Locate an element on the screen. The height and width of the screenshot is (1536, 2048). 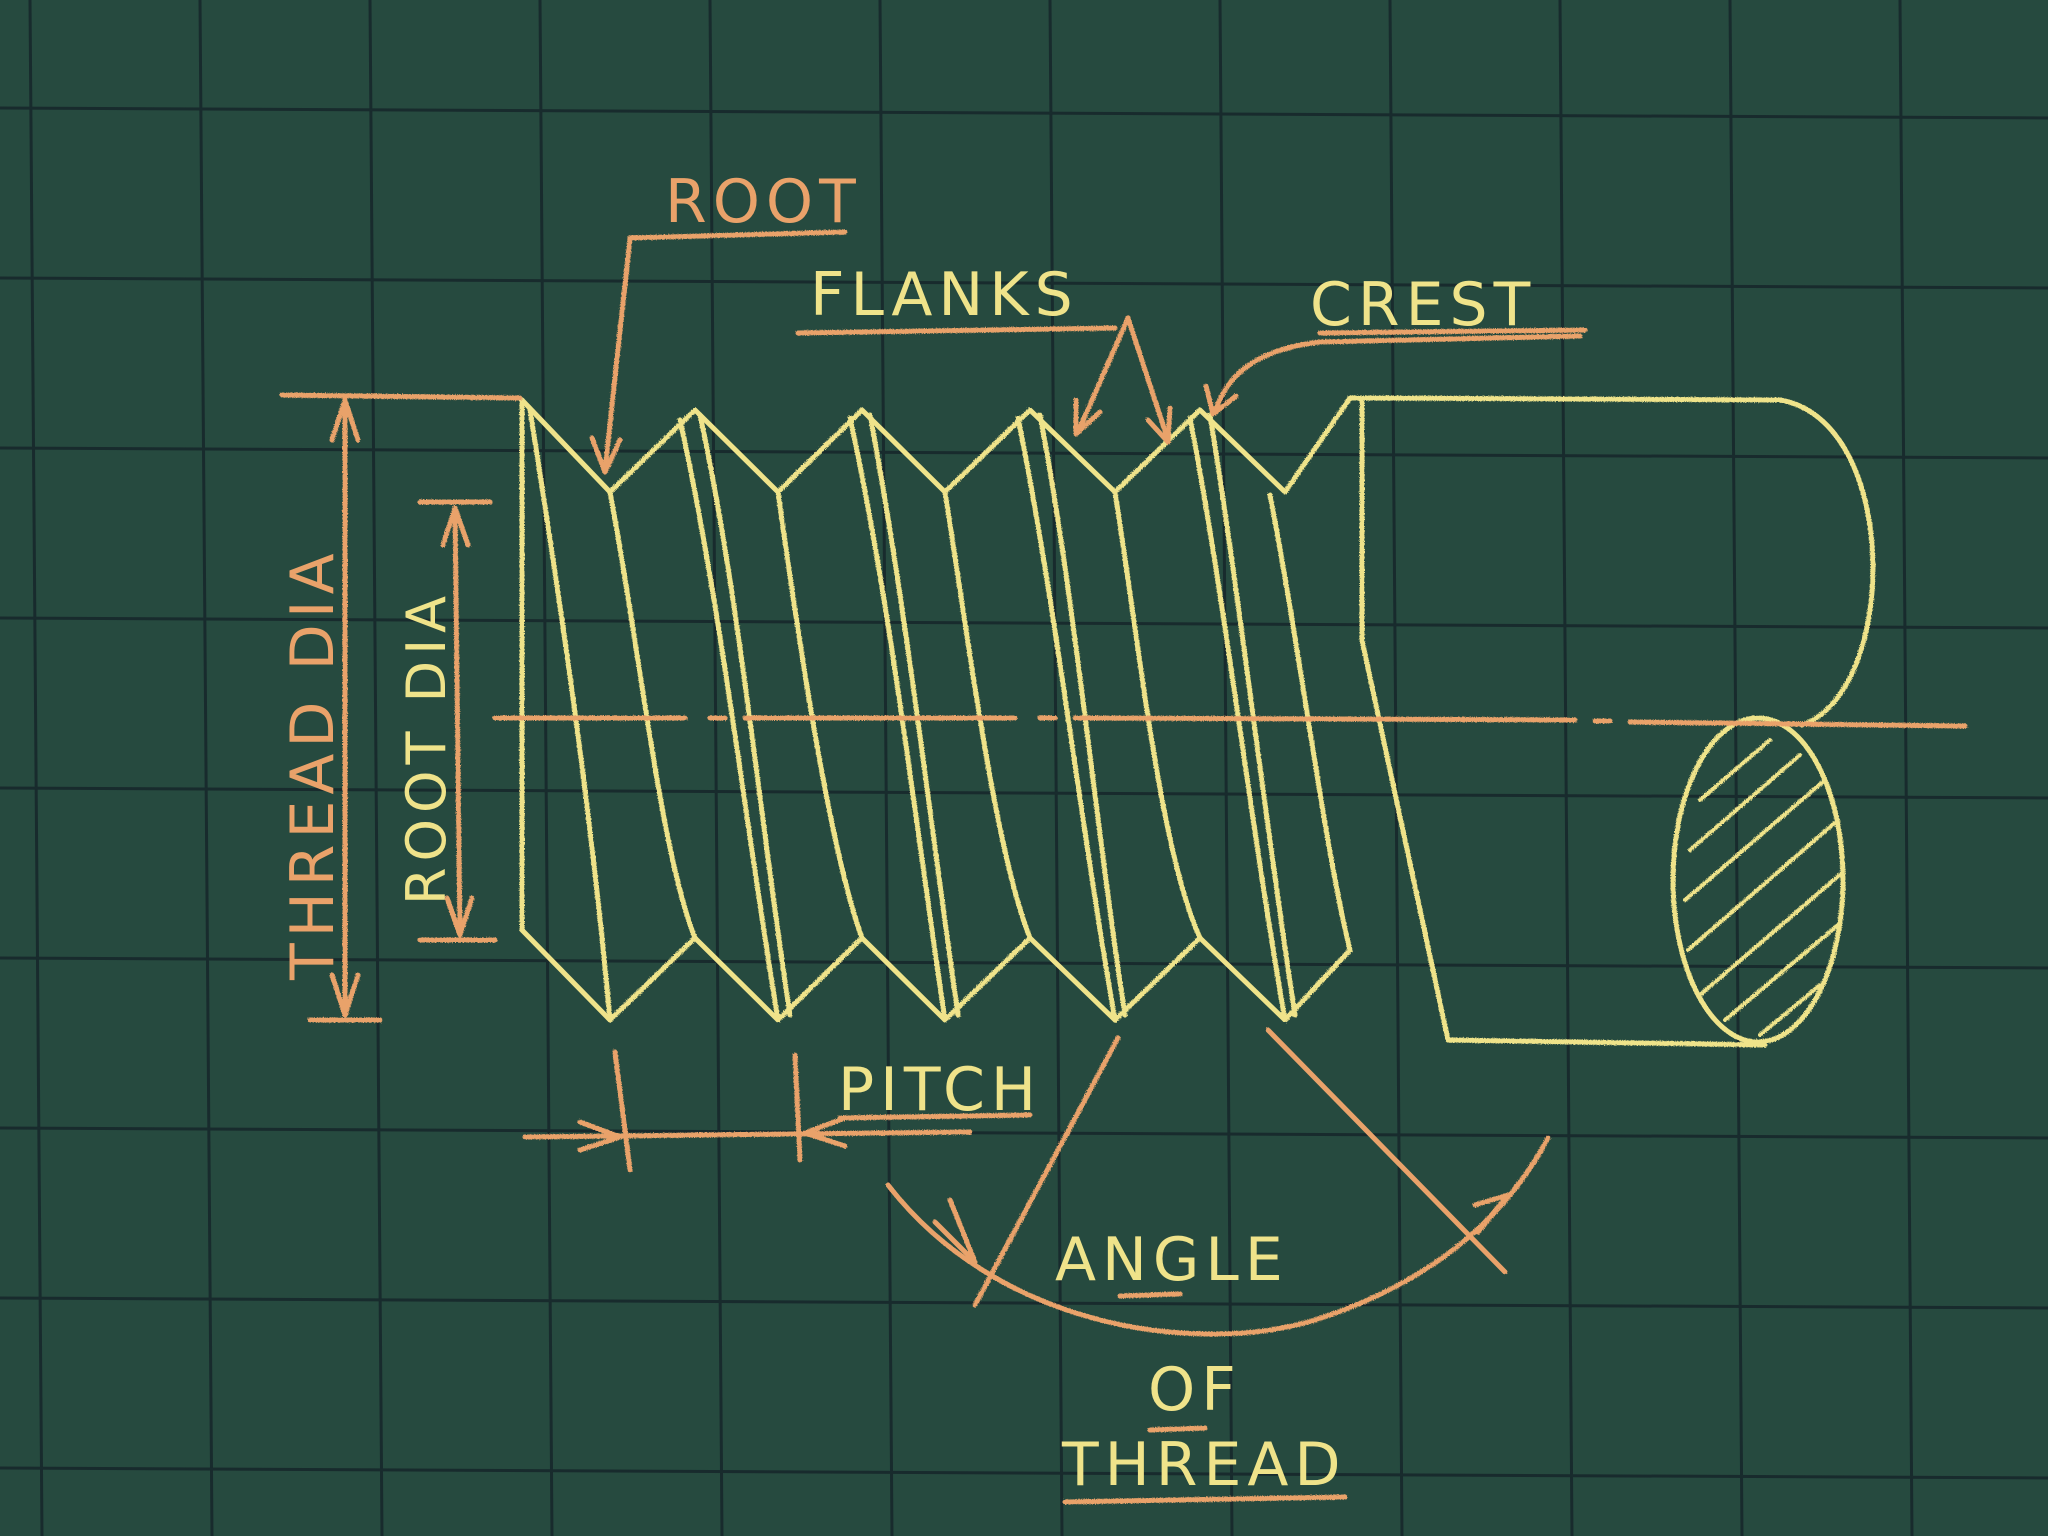
angle-flank-line-left is located at coordinates (1046, 1171).